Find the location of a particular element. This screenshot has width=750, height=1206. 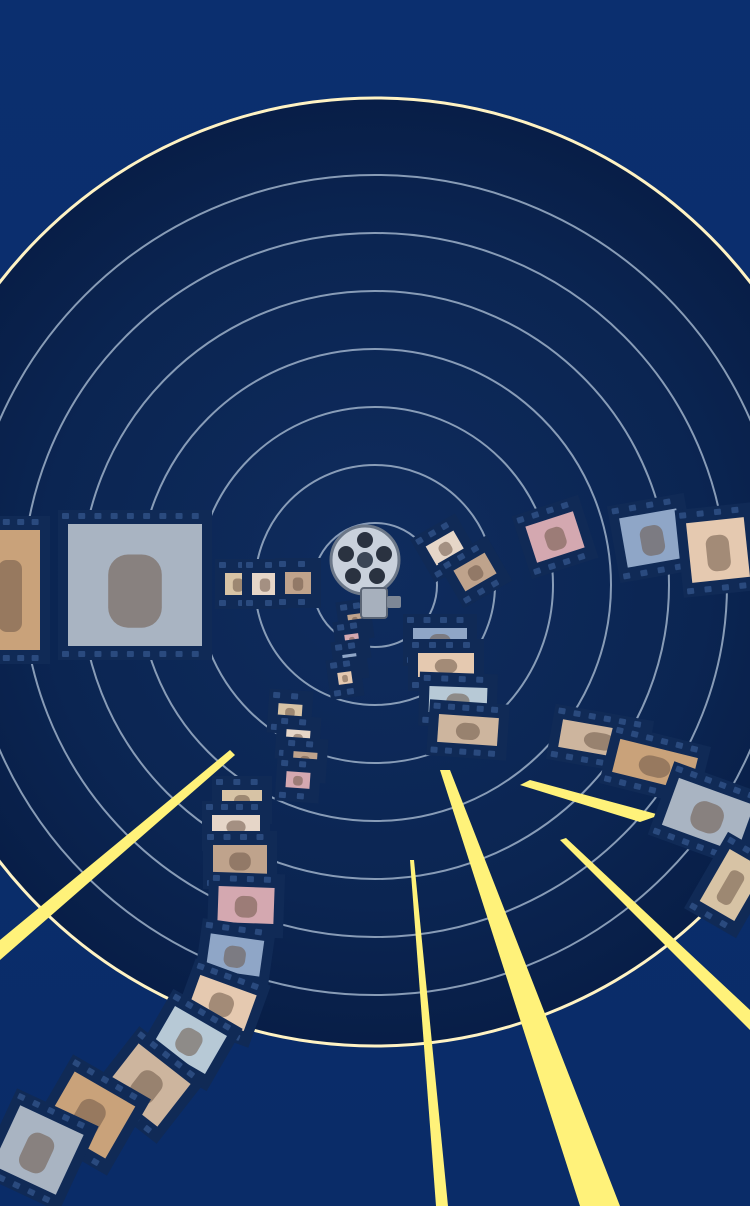

light-beam is located at coordinates (590, 801).